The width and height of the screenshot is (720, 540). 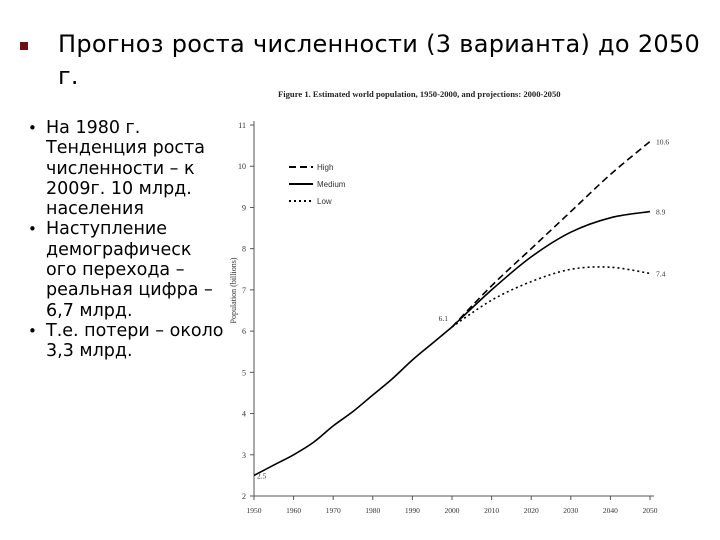 I want to click on y-tick-label: 4, so click(x=244, y=414).